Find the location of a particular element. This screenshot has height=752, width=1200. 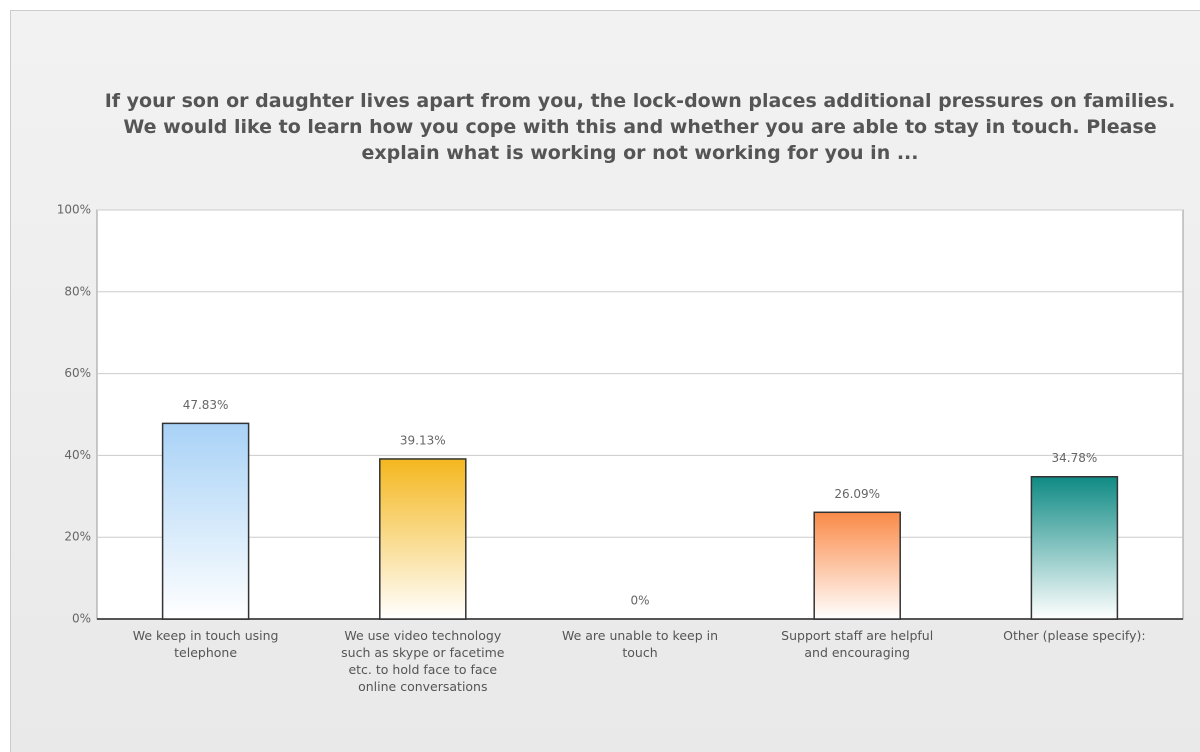

value-label: 47.83% is located at coordinates (206, 405).